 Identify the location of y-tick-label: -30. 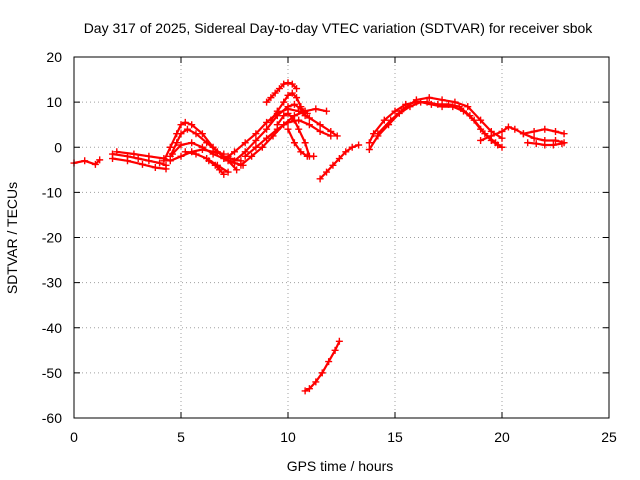
(52, 283).